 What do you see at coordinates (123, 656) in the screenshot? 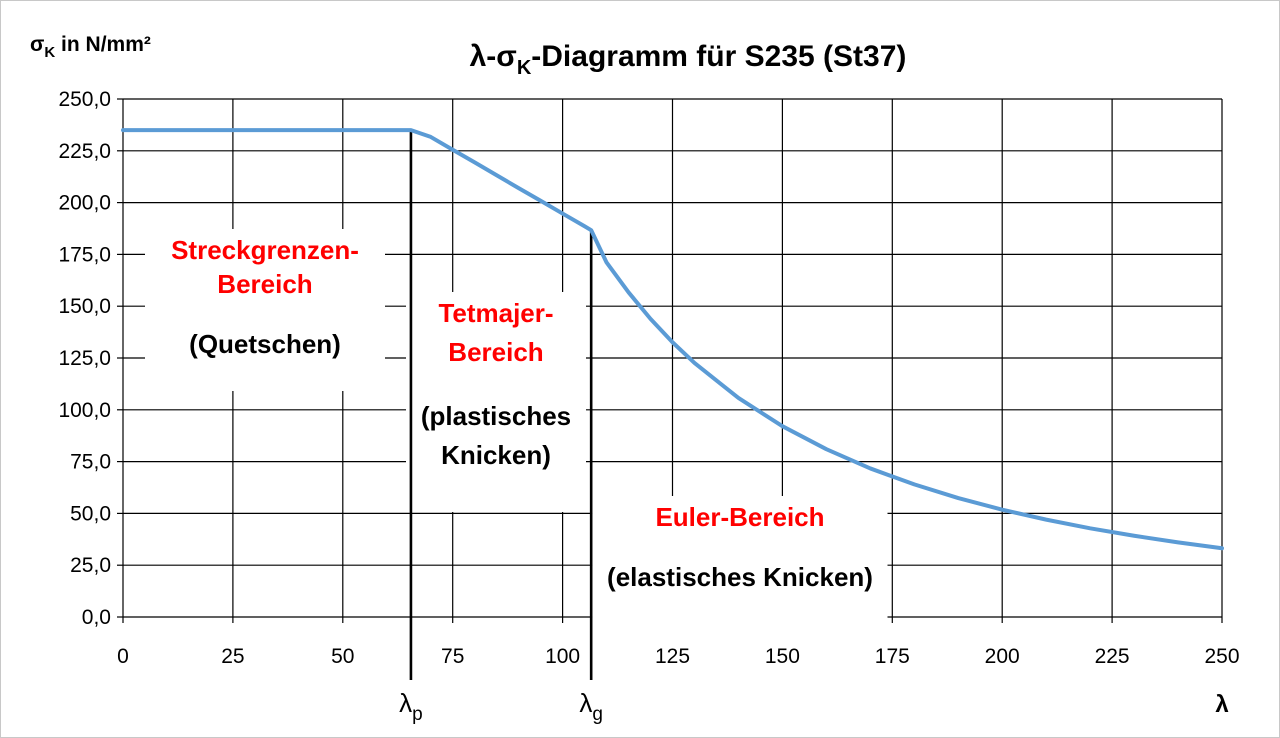
I see `x-tick-label: 0` at bounding box center [123, 656].